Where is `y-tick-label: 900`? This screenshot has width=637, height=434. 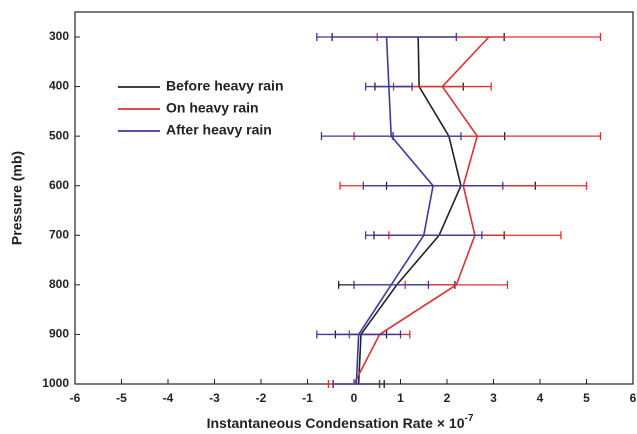
y-tick-label: 900 is located at coordinates (59, 334).